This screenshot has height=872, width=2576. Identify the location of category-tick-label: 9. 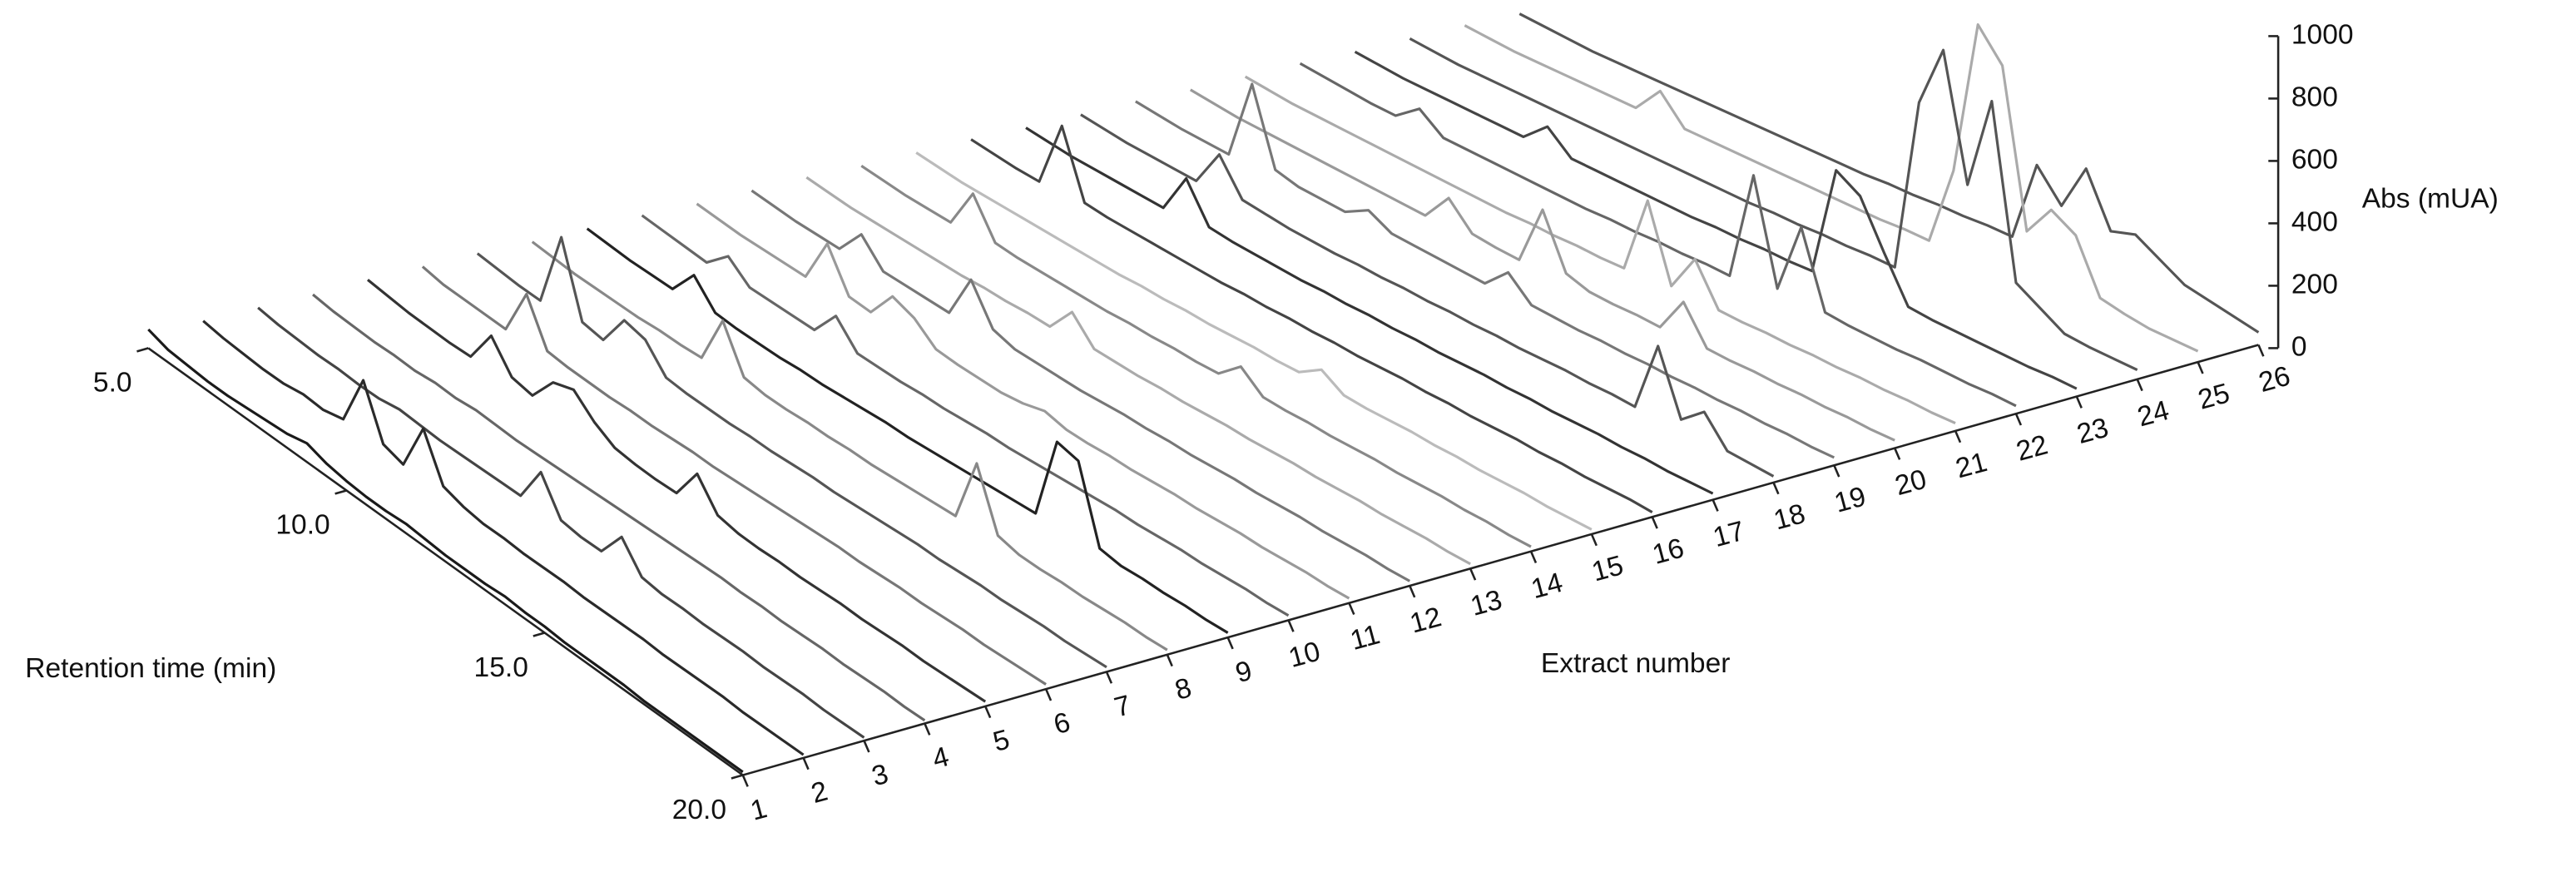
(1244, 673).